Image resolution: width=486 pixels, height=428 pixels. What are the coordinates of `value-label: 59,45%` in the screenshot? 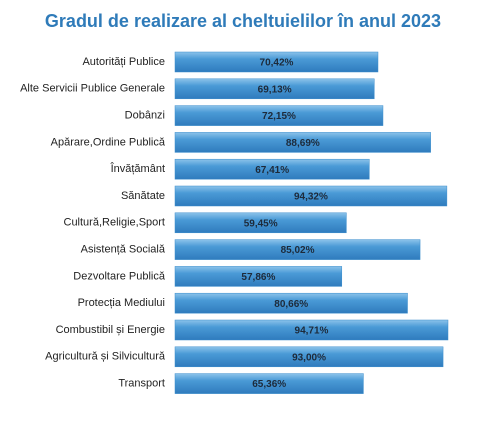 It's located at (261, 223).